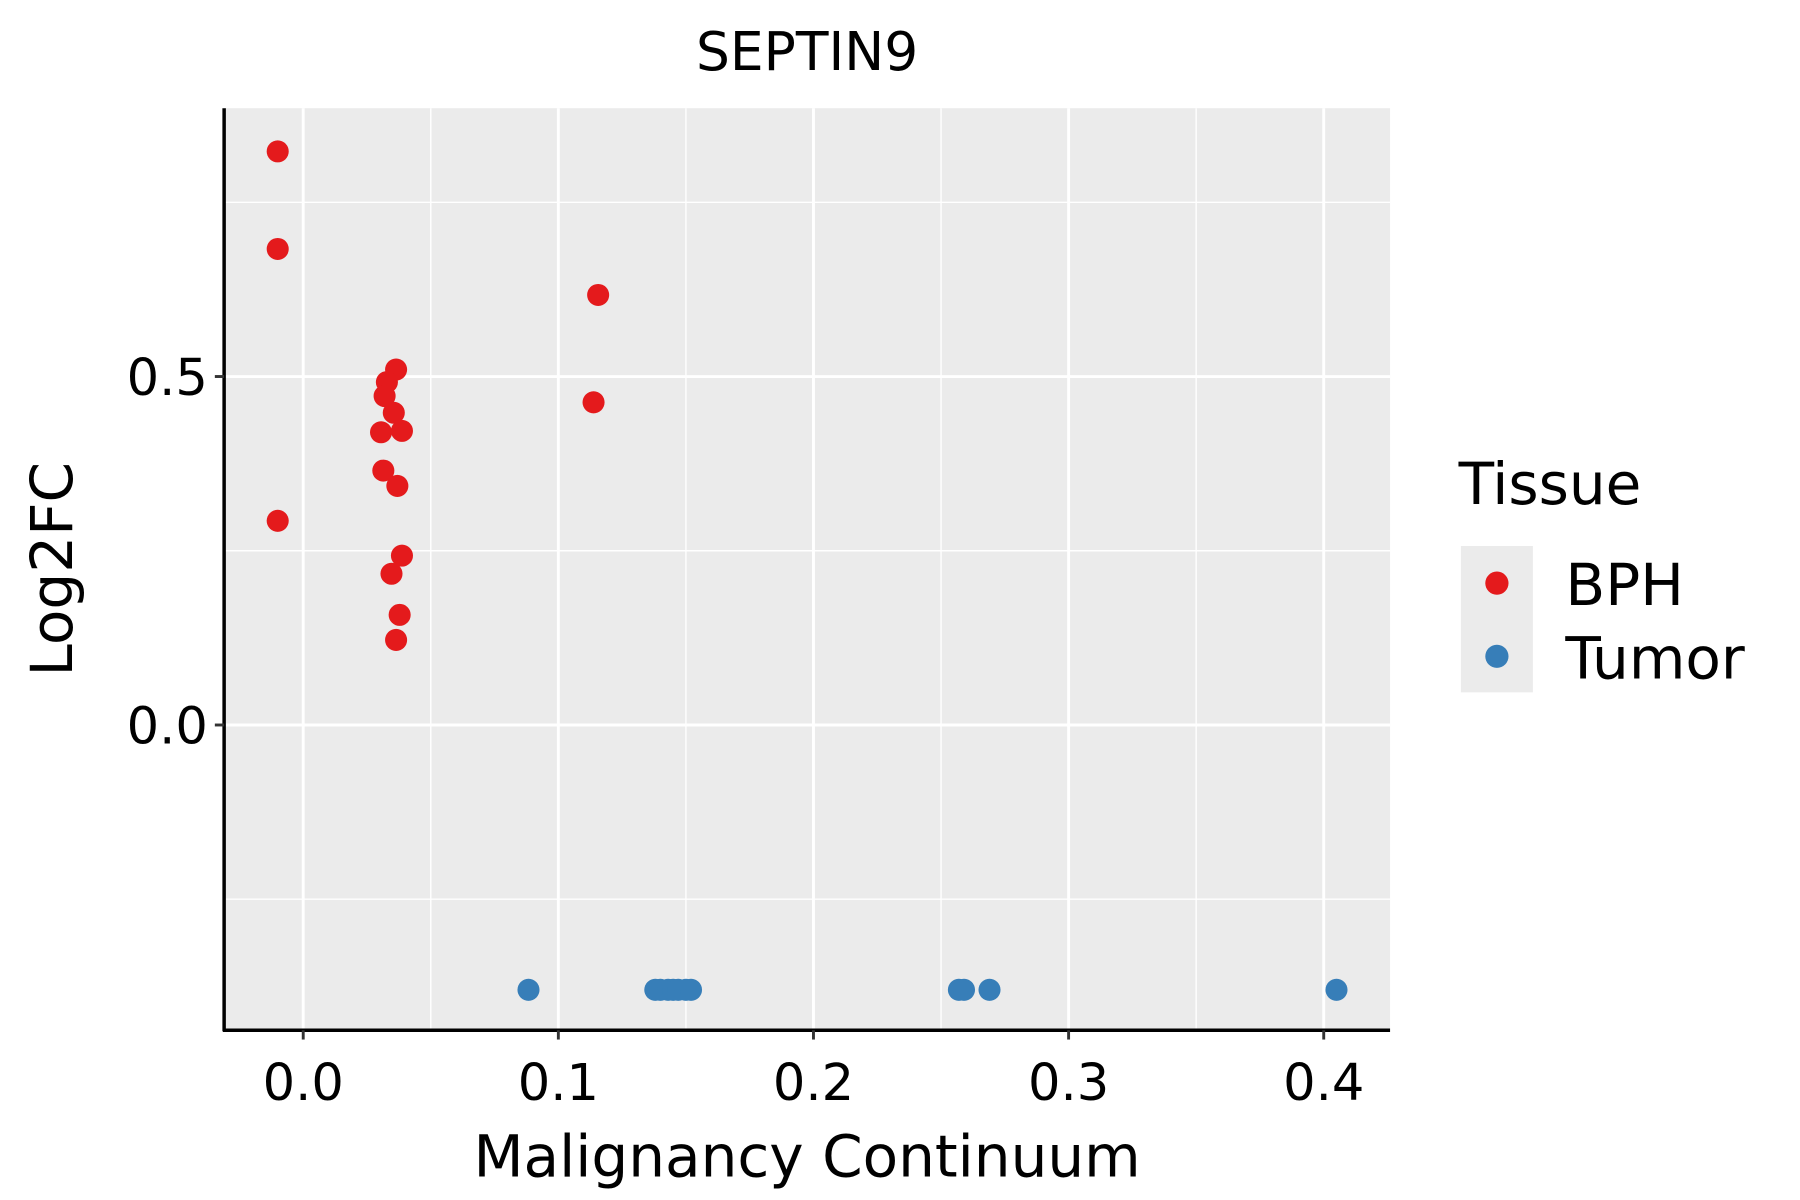  I want to click on x-tick-label: 0.1, so click(558, 1083).